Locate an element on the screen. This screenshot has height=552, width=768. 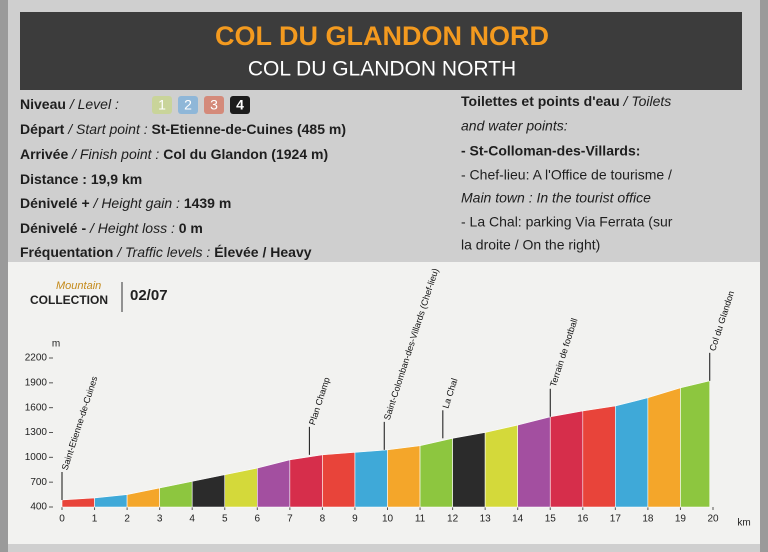
info-label: Niveau is located at coordinates (43, 104).